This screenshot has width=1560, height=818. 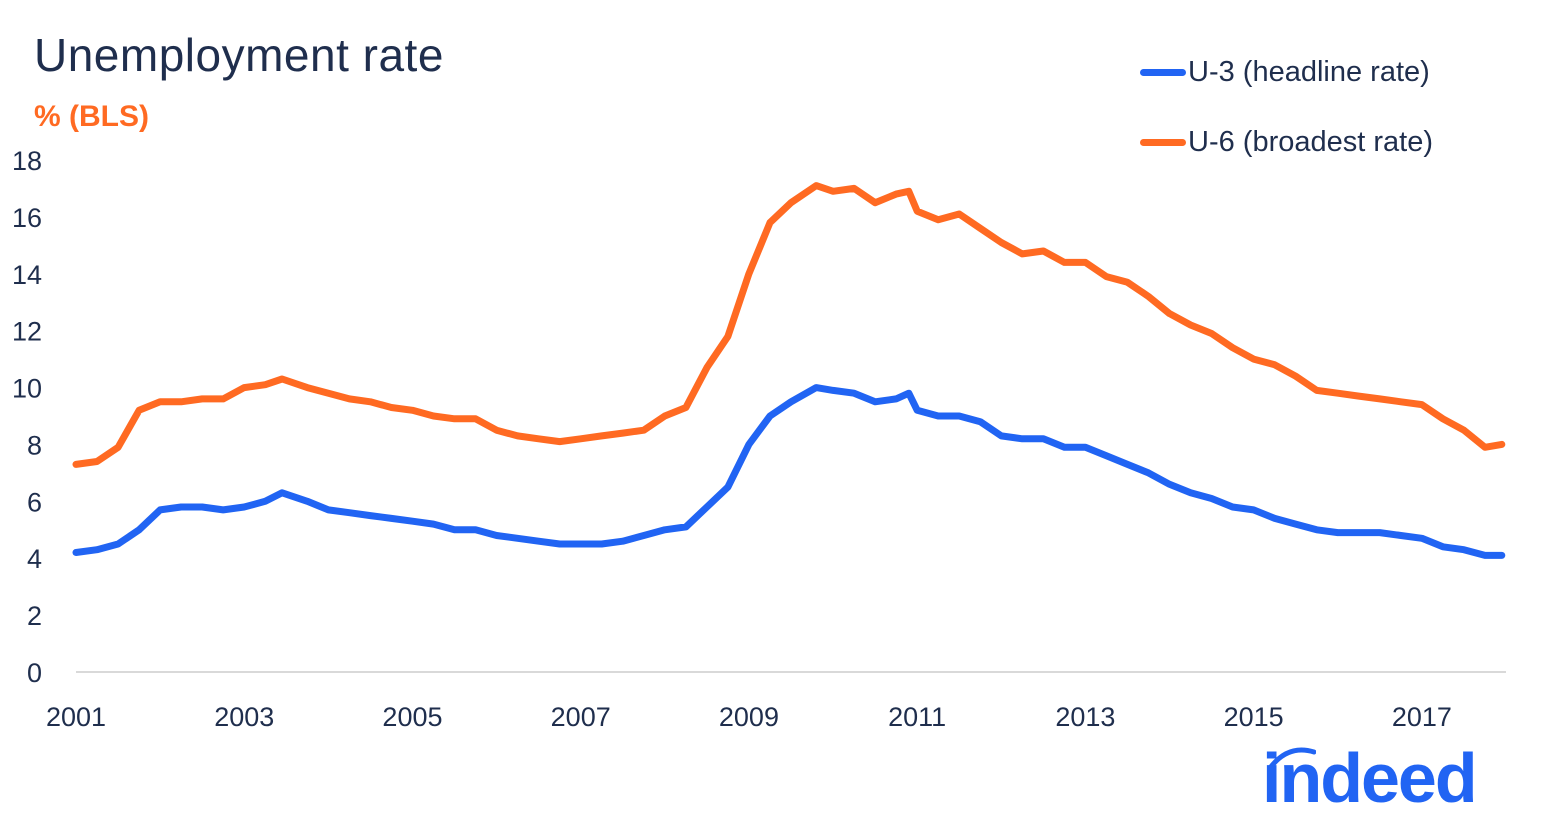 I want to click on legend-swatch-u3, so click(x=1163, y=72).